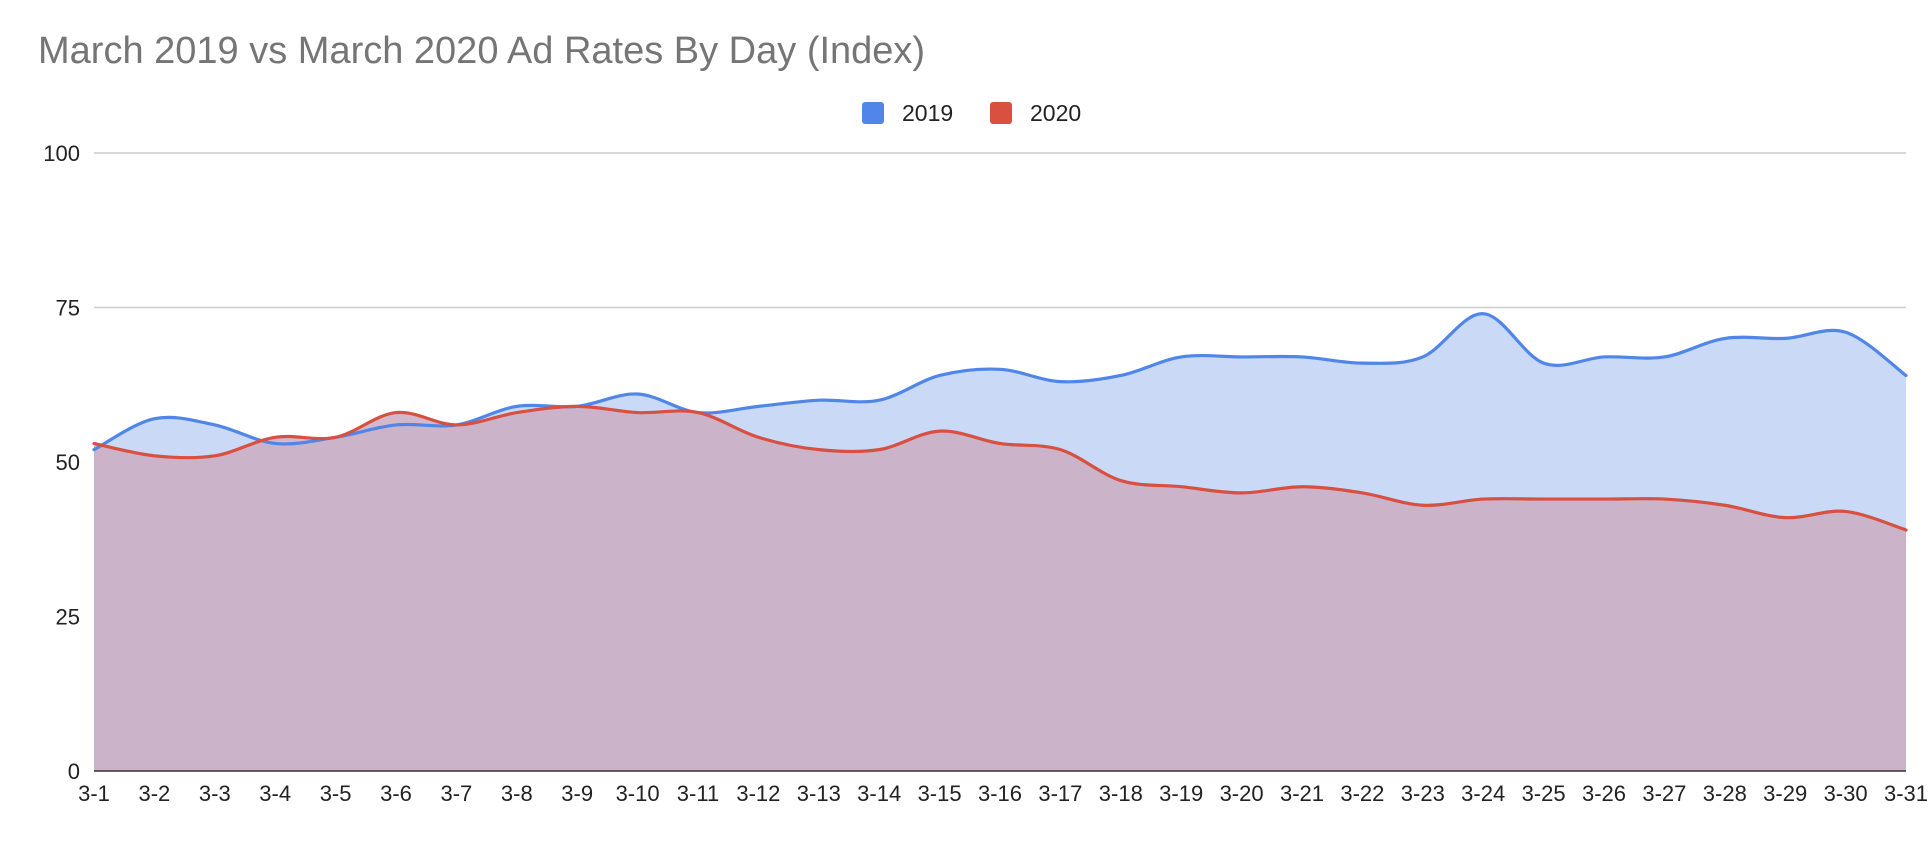 The image size is (1928, 854). I want to click on x-tick-label: 3-22, so click(1362, 793).